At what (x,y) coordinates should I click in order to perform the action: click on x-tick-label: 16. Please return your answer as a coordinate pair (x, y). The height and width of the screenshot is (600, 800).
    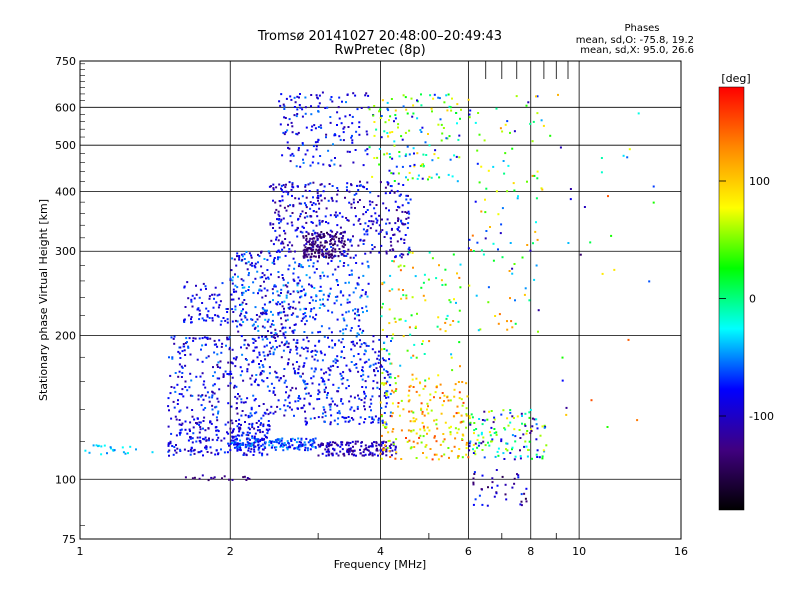
    Looking at the image, I should click on (681, 551).